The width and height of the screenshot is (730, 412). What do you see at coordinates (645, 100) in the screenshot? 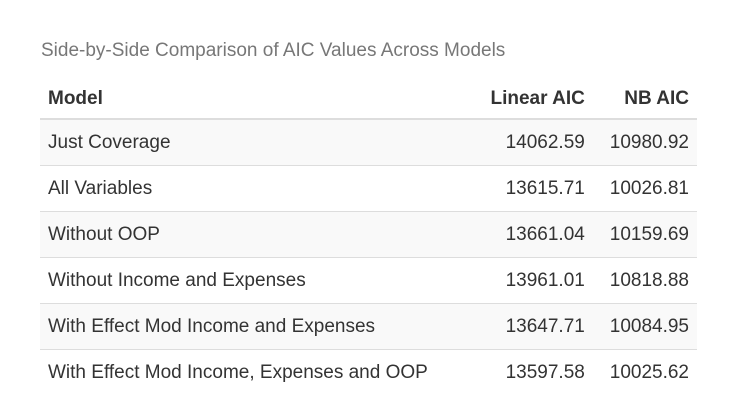
I see `header-nb-aic: NB AIC` at bounding box center [645, 100].